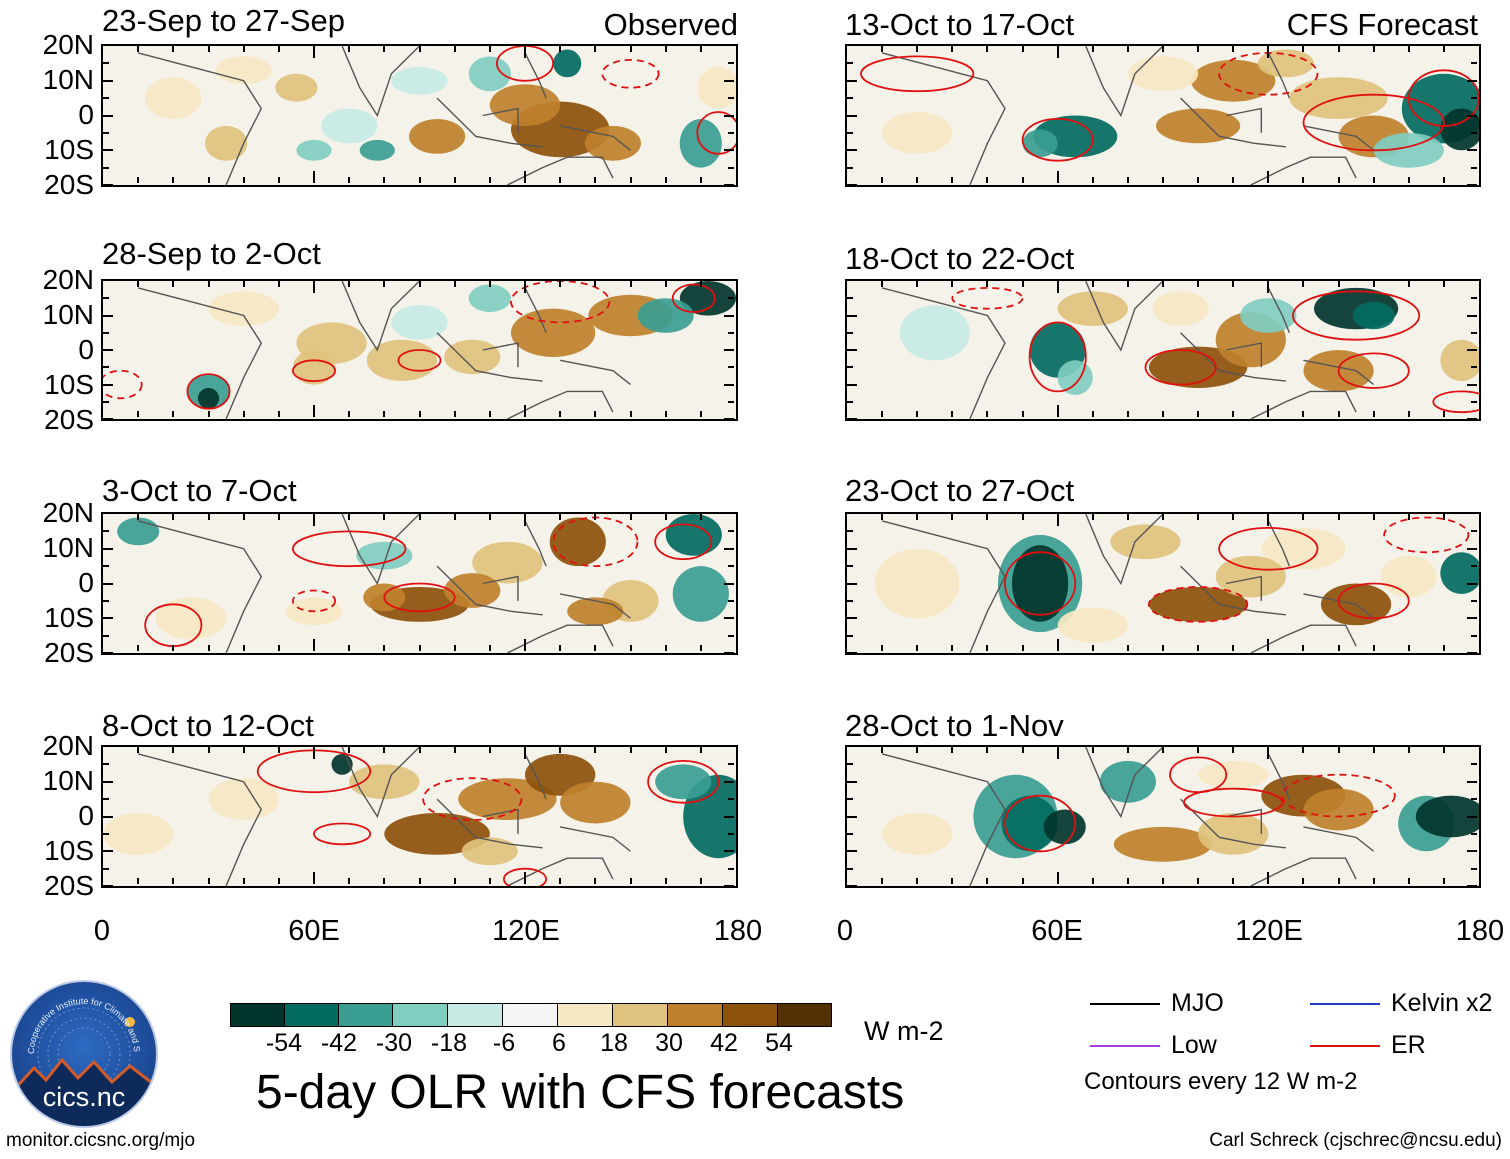 This screenshot has width=1510, height=1159. What do you see at coordinates (1221, 1081) in the screenshot?
I see `contour-note: Contours every 12 W m-2` at bounding box center [1221, 1081].